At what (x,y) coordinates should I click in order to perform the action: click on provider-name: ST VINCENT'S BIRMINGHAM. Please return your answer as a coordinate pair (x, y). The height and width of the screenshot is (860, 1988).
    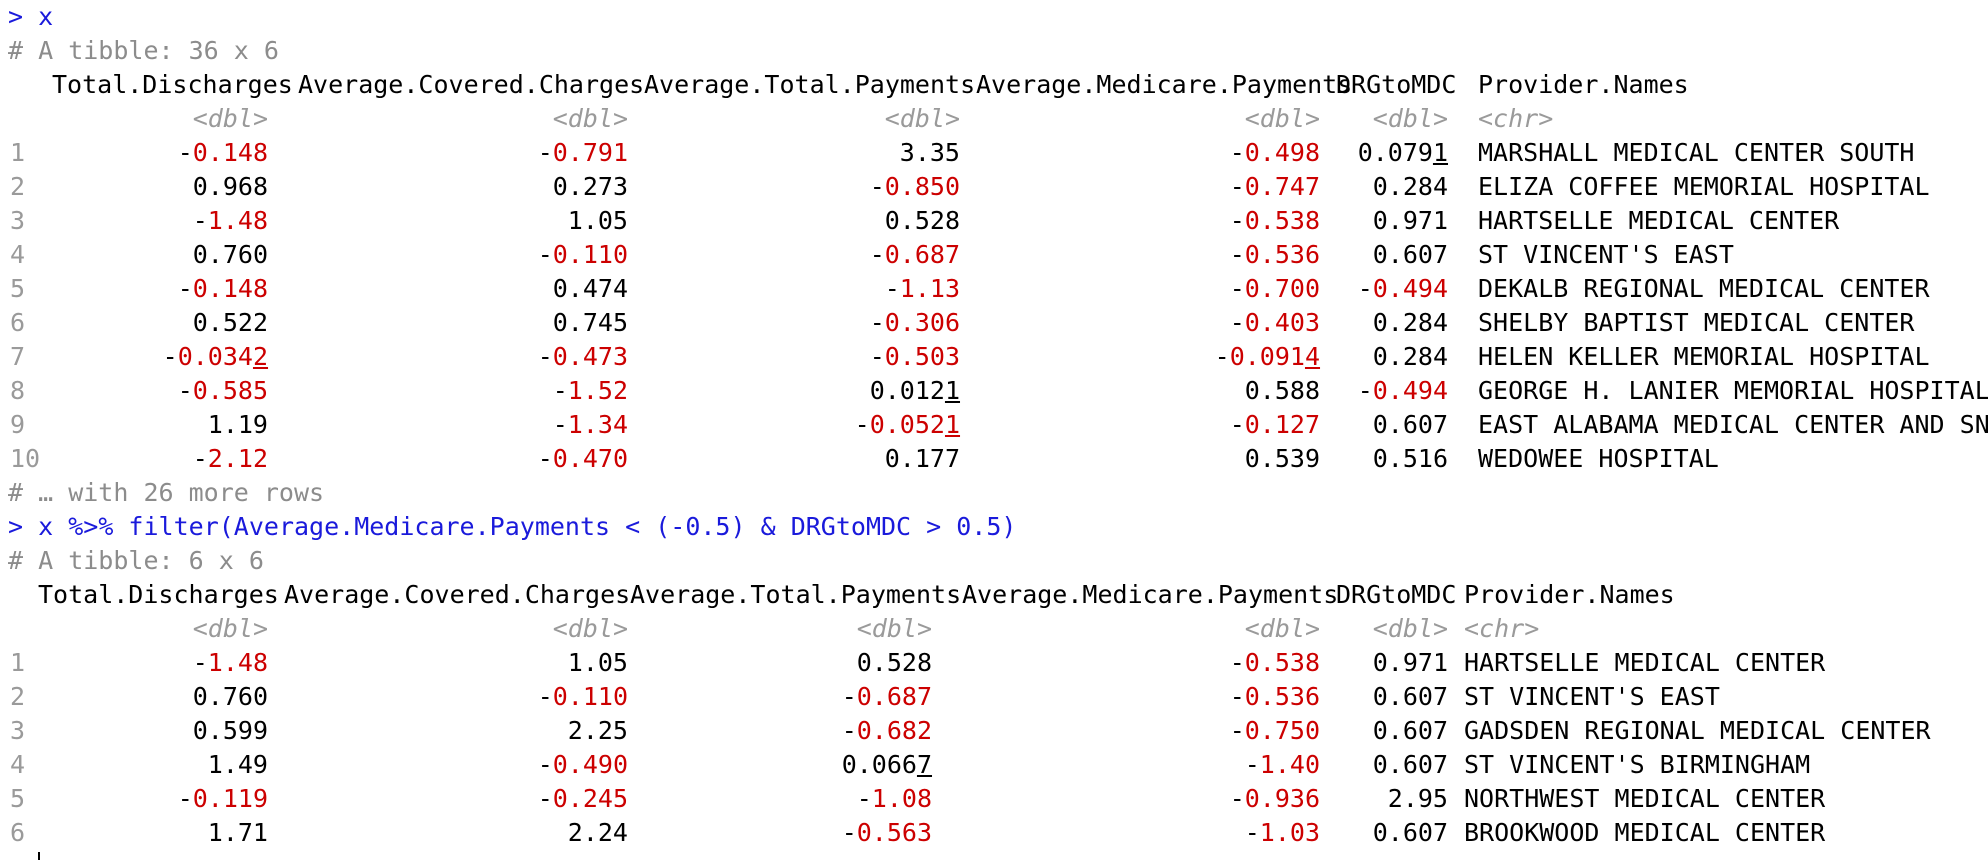
    Looking at the image, I should click on (1637, 764).